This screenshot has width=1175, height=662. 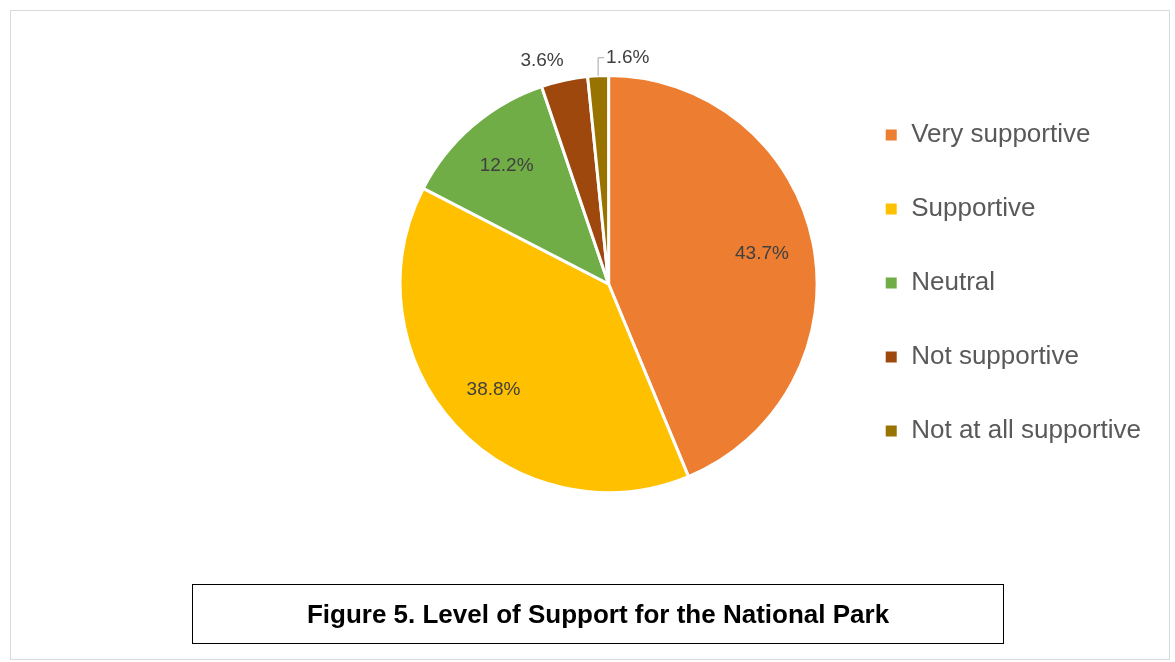 I want to click on legend-label: Very supportive, so click(x=1001, y=133).